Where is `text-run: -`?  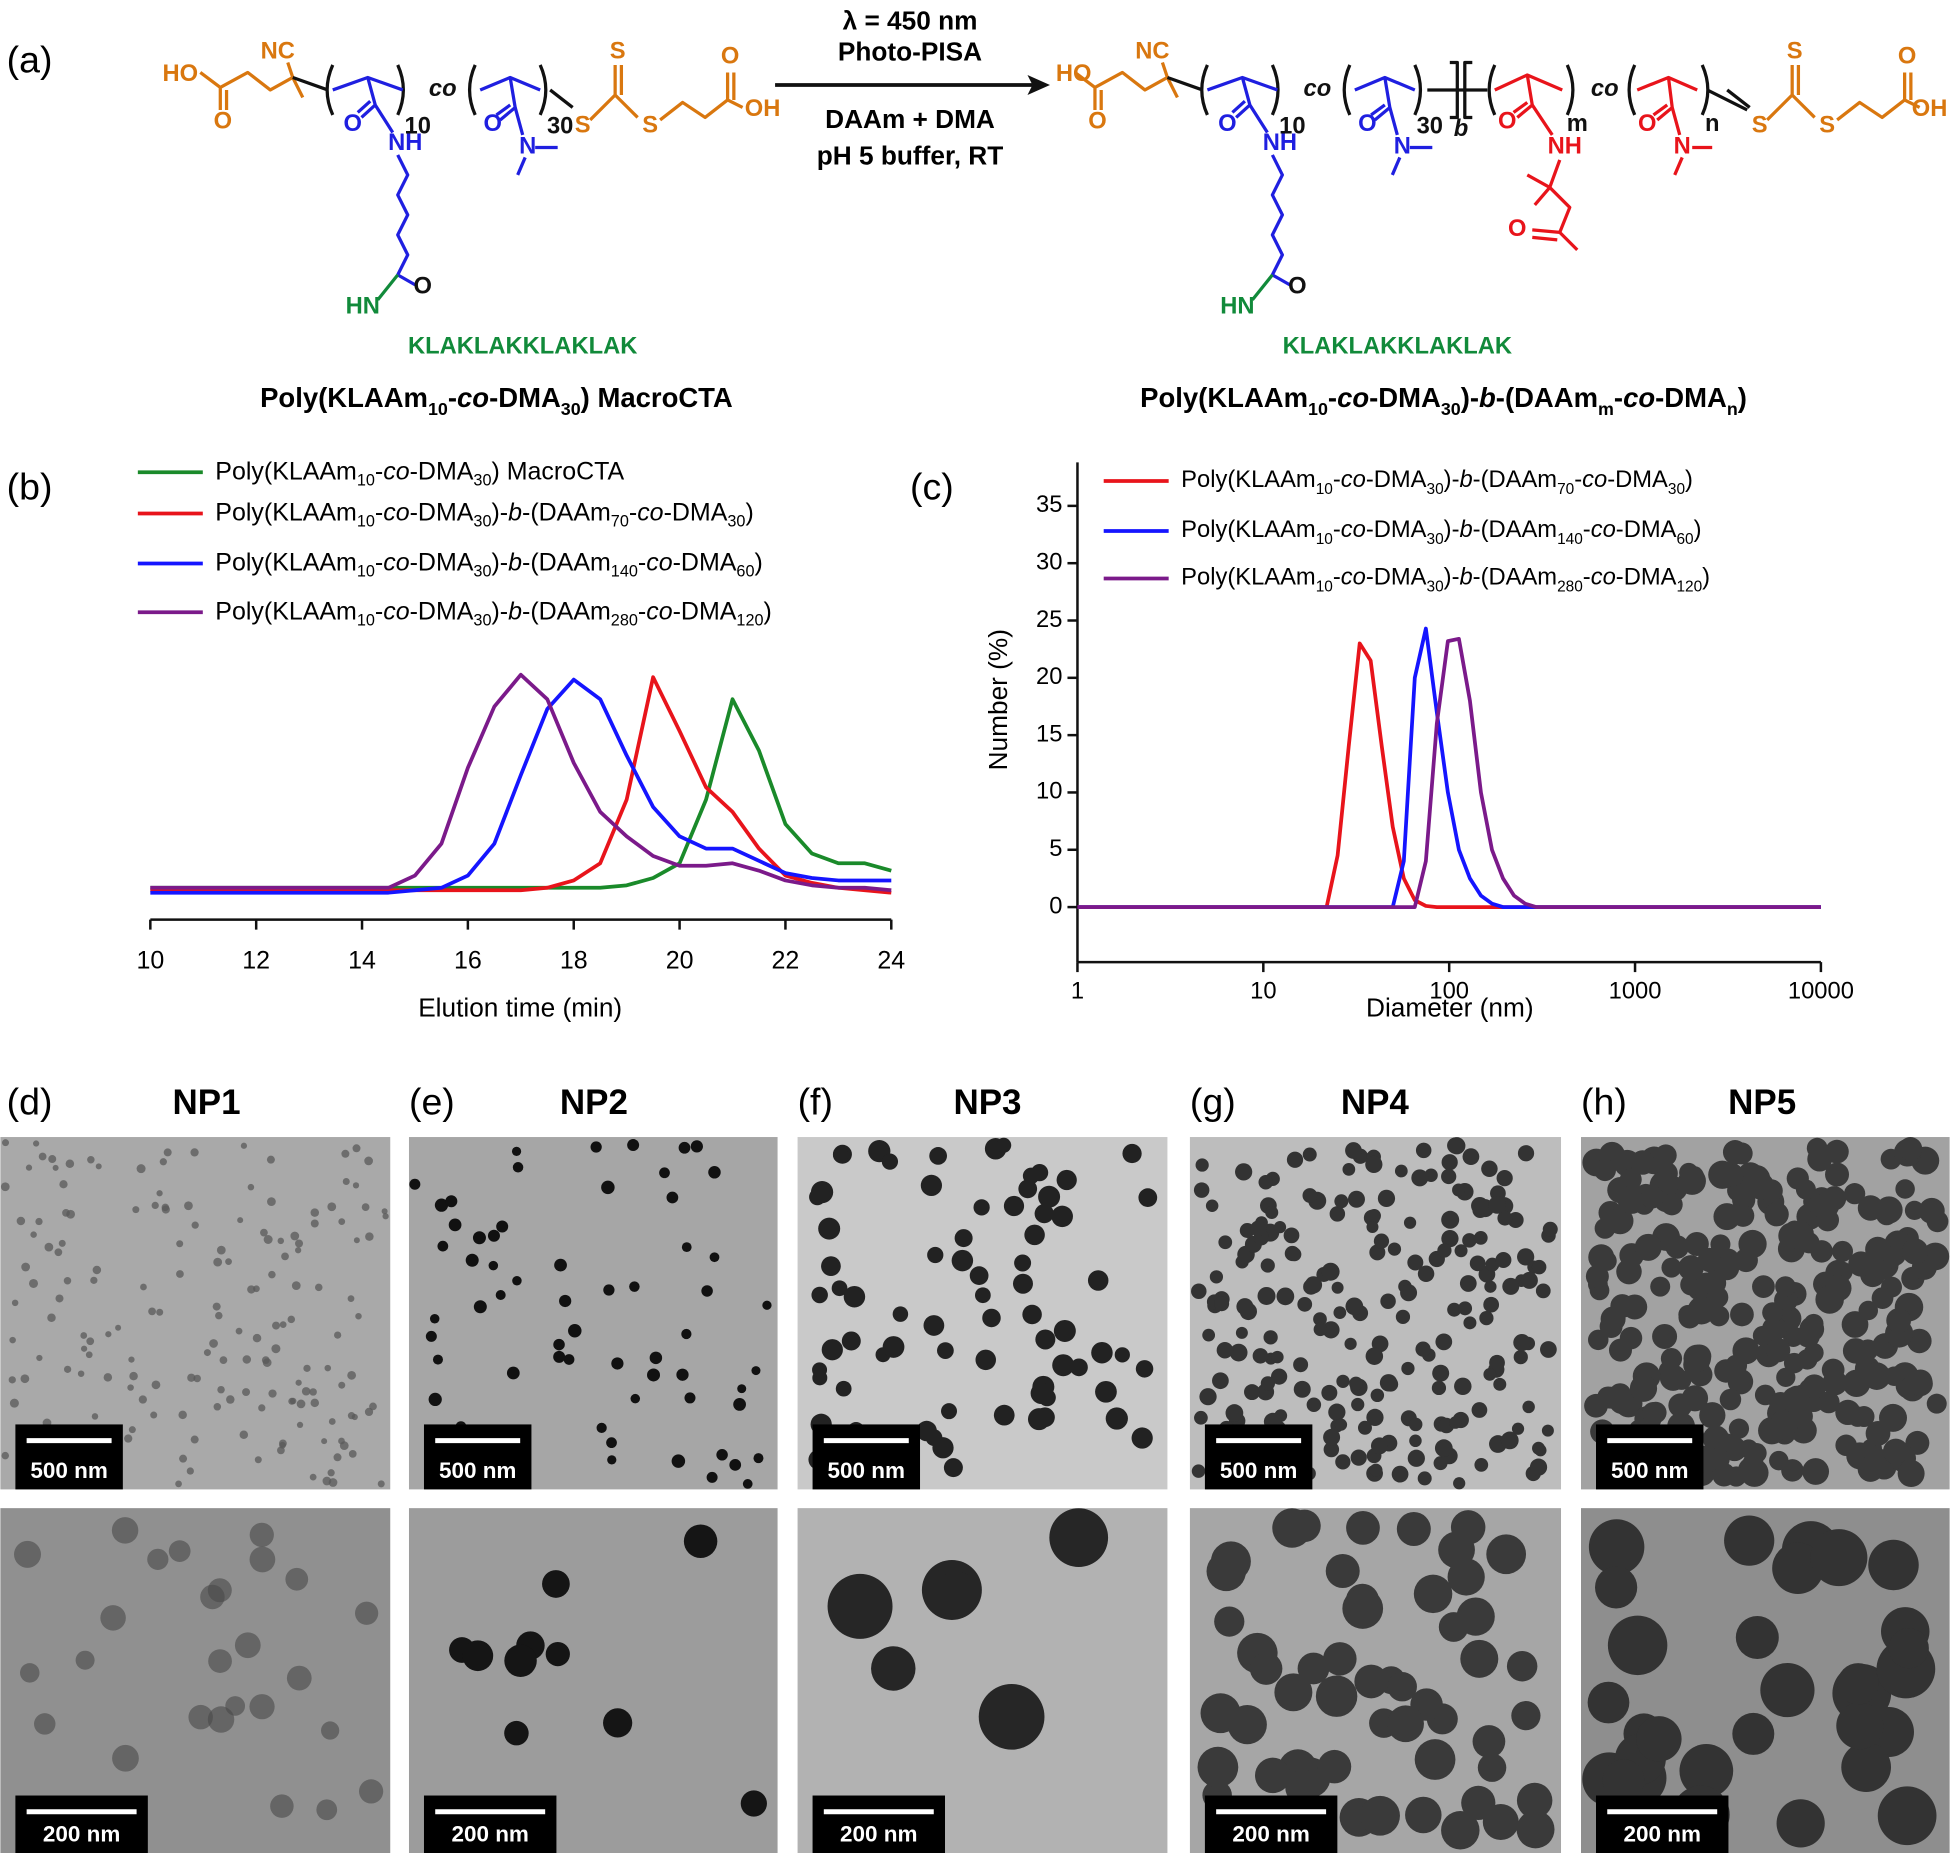 text-run: - is located at coordinates (379, 512).